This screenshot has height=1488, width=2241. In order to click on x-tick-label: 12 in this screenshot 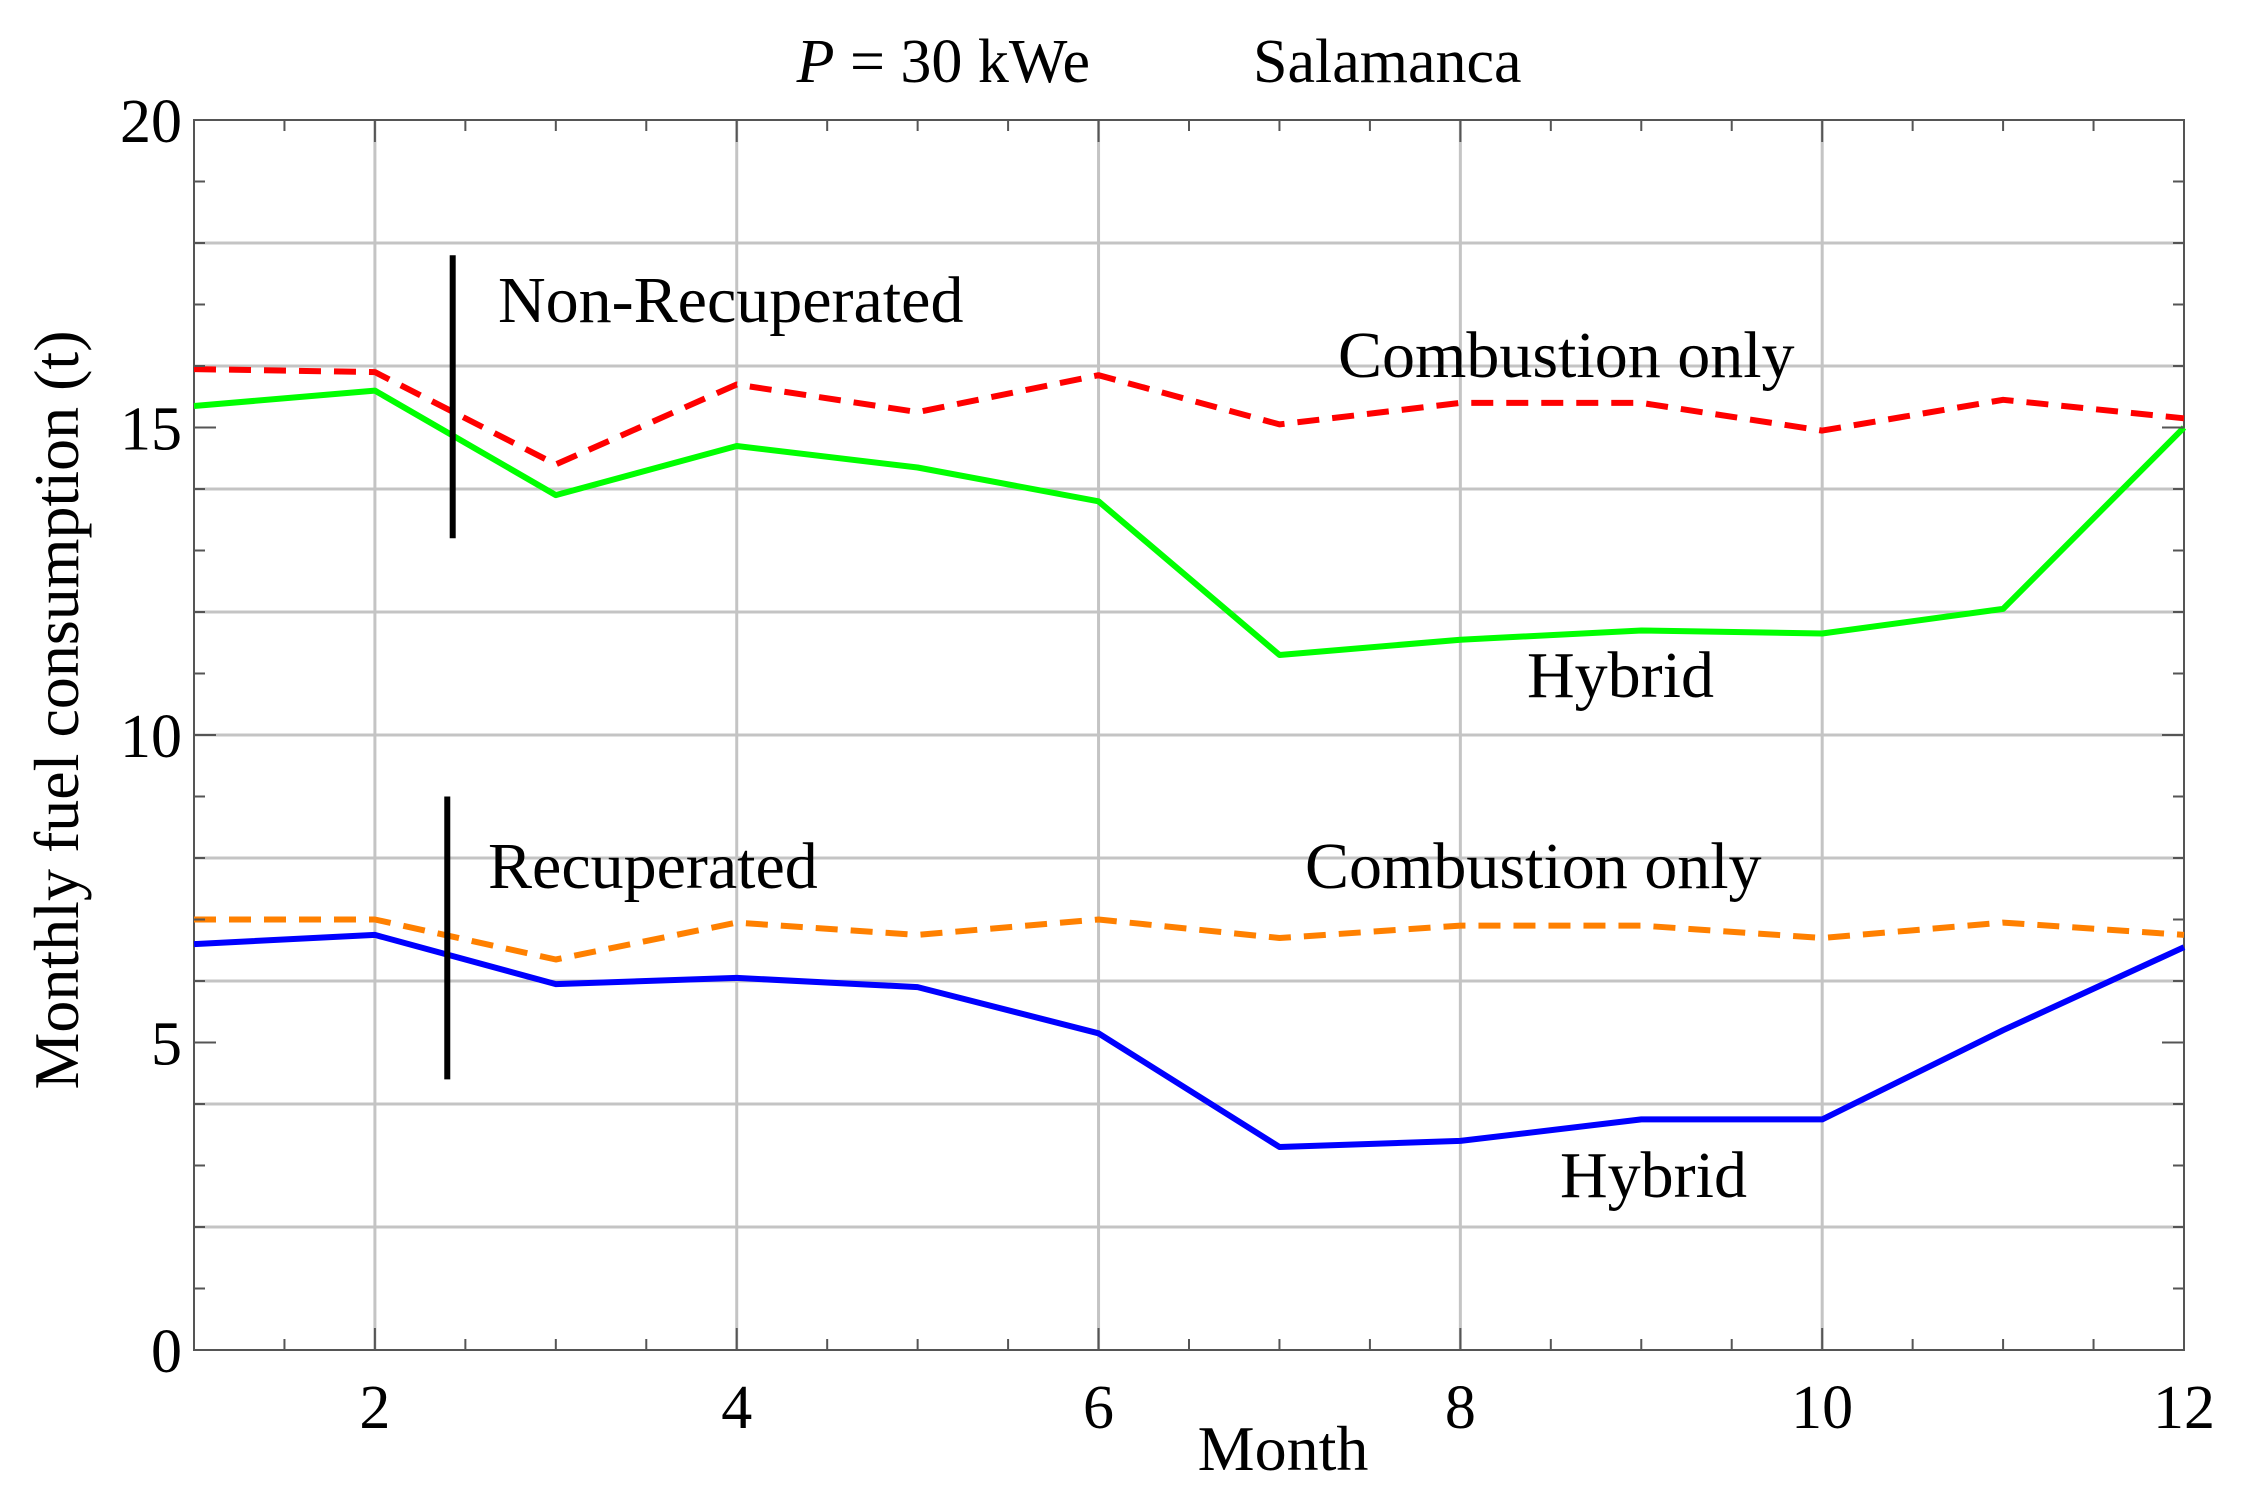, I will do `click(2184, 1408)`.